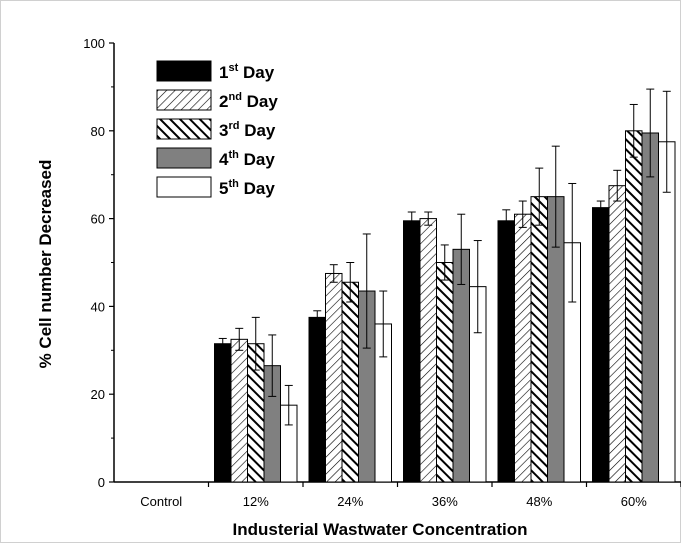 Image resolution: width=681 pixels, height=544 pixels. I want to click on x-tick-label: Control, so click(161, 501).